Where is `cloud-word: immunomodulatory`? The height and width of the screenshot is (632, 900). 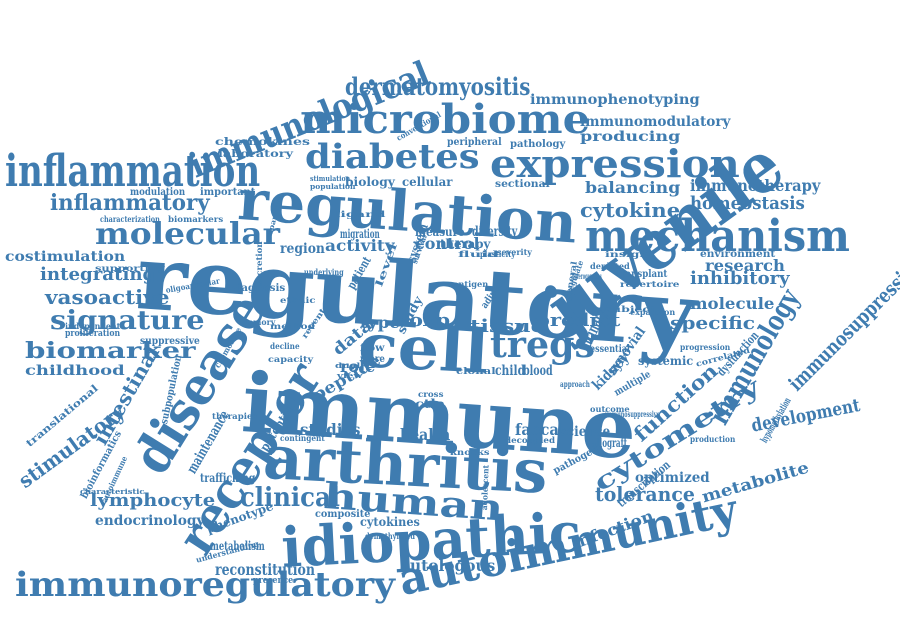 cloud-word: immunomodulatory is located at coordinates (655, 122).